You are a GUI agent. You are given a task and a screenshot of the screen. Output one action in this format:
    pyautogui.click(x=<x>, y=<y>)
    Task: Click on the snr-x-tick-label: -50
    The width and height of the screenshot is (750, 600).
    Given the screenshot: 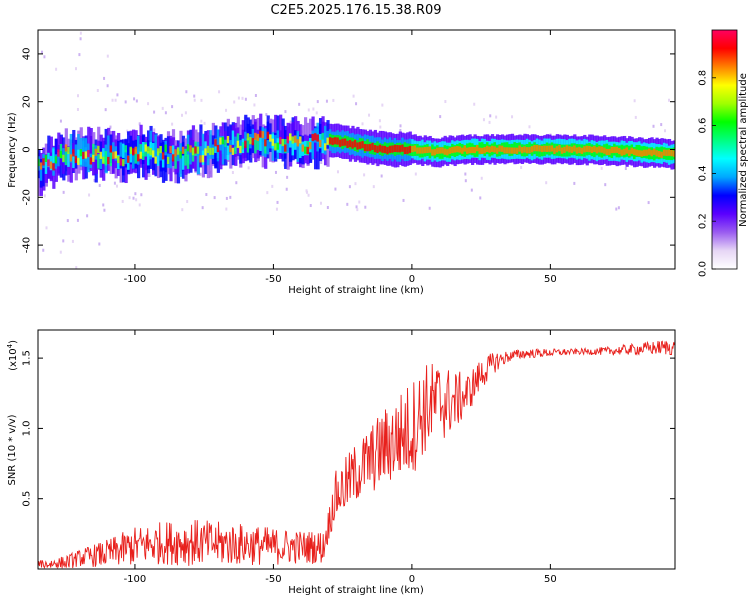 What is the action you would take?
    pyautogui.click(x=273, y=579)
    